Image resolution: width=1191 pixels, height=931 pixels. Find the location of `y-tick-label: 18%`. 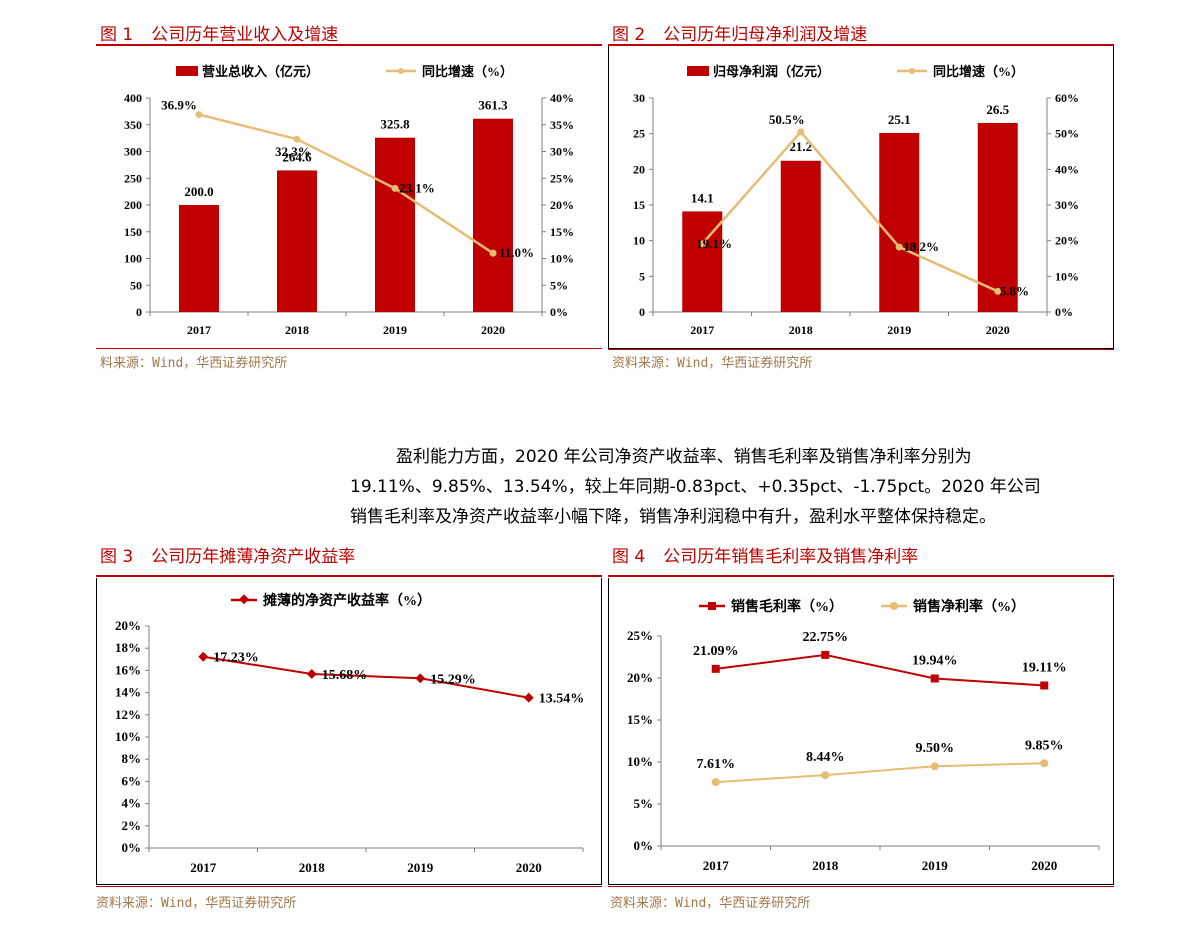

y-tick-label: 18% is located at coordinates (128, 647).